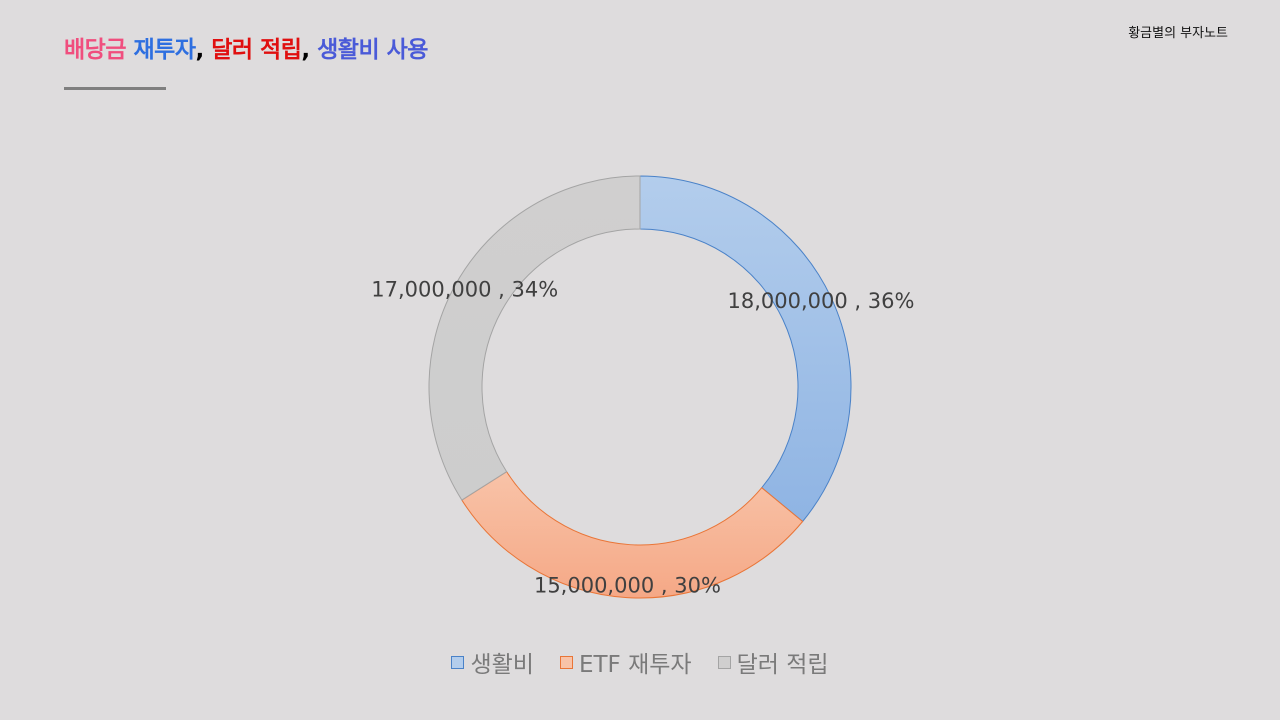 This screenshot has height=720, width=1280. Describe the element at coordinates (782, 665) in the screenshot. I see `legend-label: 달러 적립` at that location.